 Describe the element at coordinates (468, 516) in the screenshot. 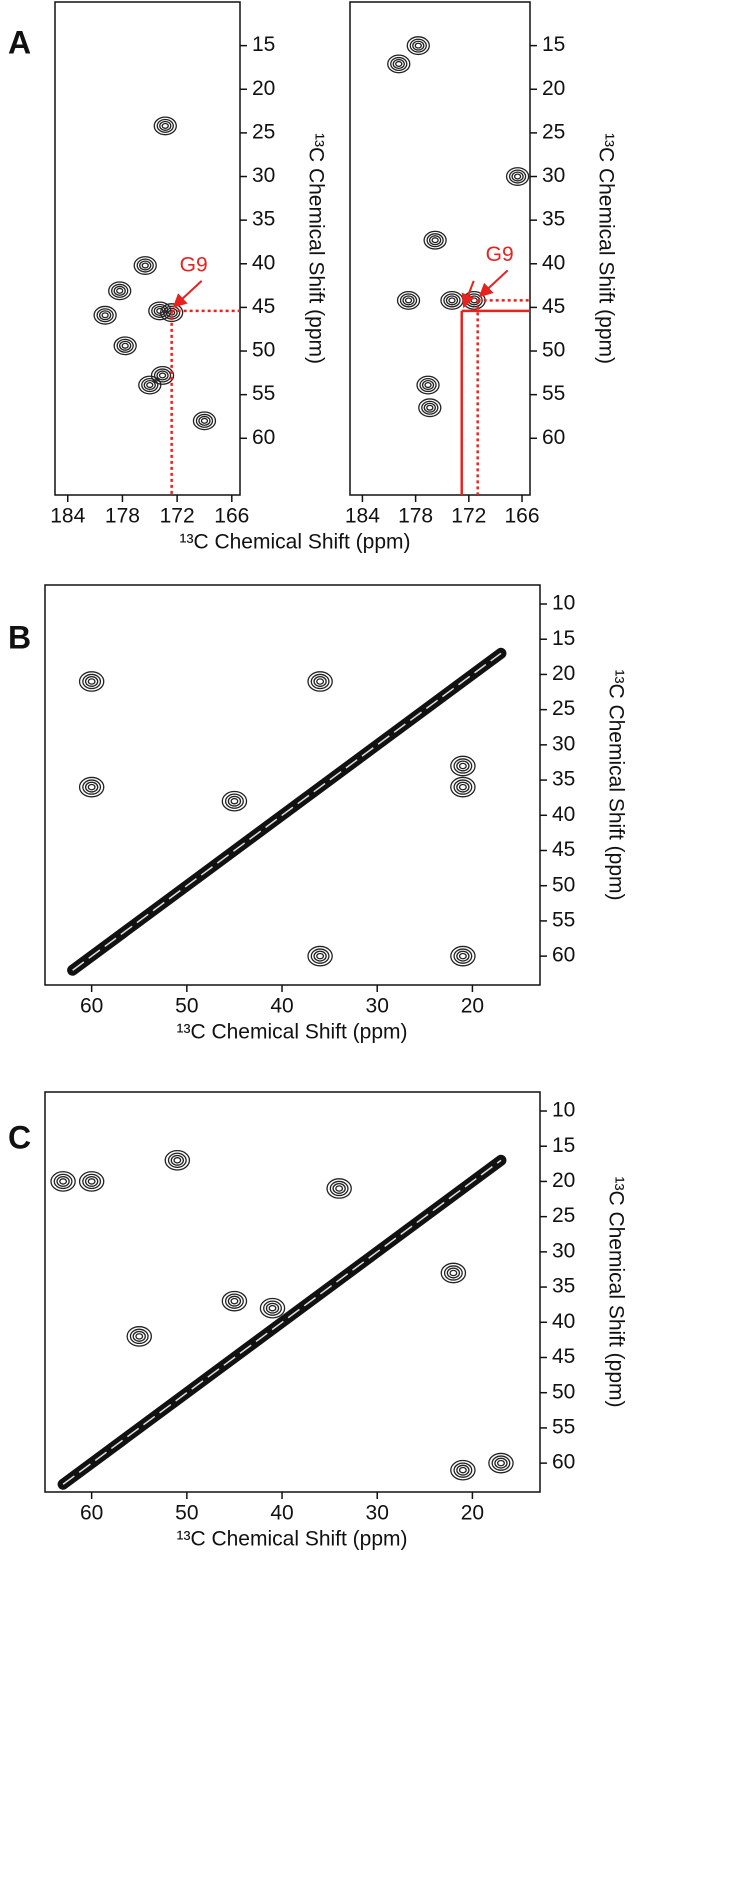

I see `x-tick-label: 172` at that location.